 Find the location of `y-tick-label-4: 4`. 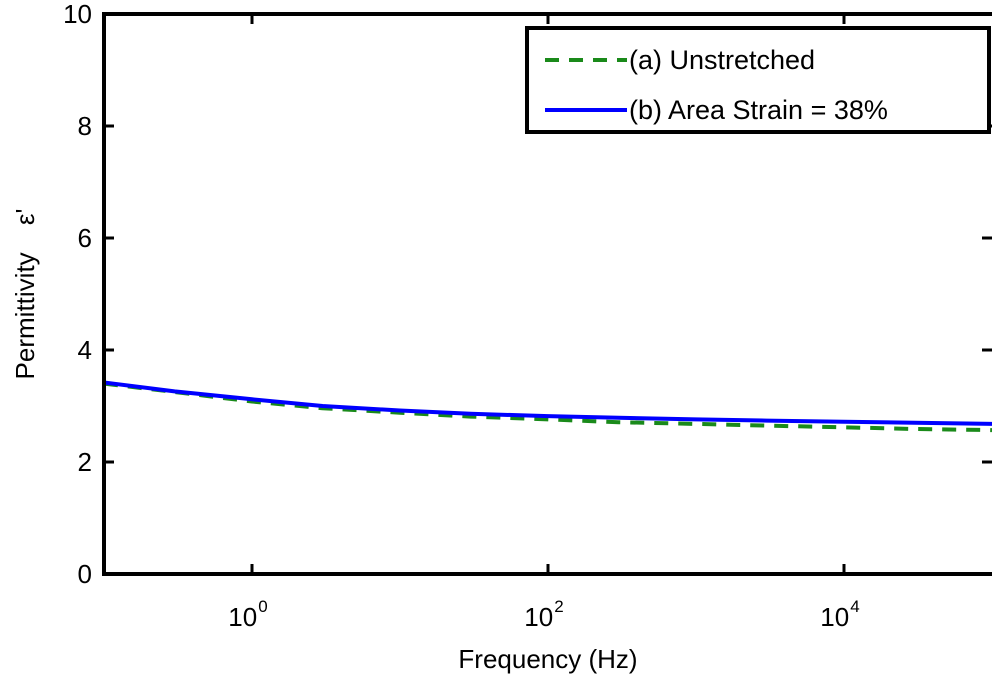

y-tick-label-4: 4 is located at coordinates (85, 350).